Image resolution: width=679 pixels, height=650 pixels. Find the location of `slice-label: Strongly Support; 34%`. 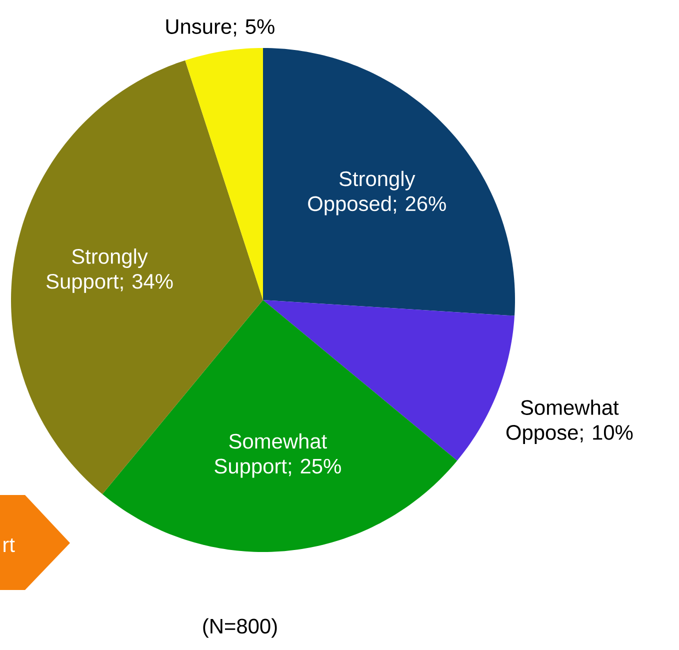

slice-label: Strongly Support; 34% is located at coordinates (109, 270).